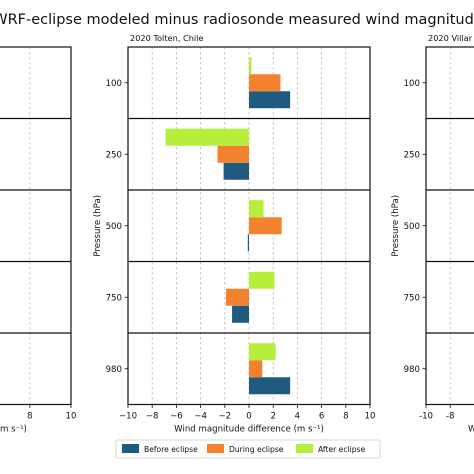  What do you see at coordinates (272, 417) in the screenshot?
I see `x-tick-label: 2` at bounding box center [272, 417].